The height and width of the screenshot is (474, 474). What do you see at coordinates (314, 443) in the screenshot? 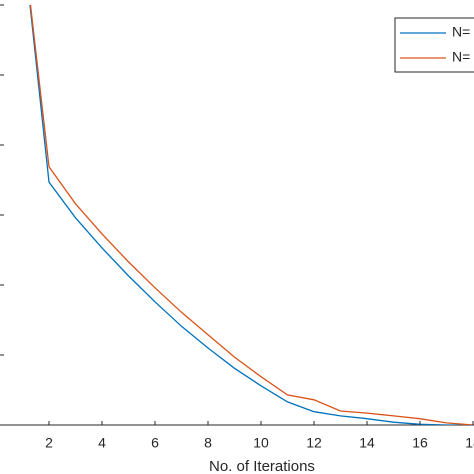
I see `x-tick-label: 12` at bounding box center [314, 443].